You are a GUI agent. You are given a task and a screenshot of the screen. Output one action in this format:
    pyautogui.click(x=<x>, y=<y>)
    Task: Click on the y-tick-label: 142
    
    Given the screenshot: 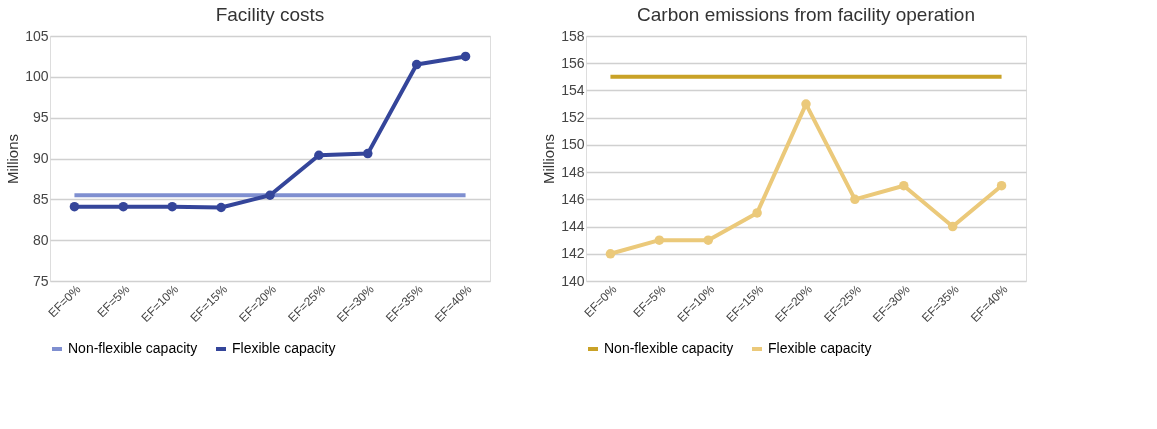 What is the action you would take?
    pyautogui.click(x=573, y=253)
    